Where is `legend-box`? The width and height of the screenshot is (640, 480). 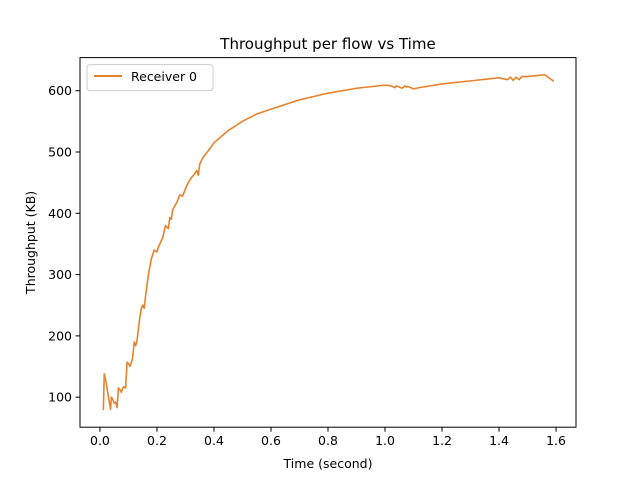 legend-box is located at coordinates (150, 78).